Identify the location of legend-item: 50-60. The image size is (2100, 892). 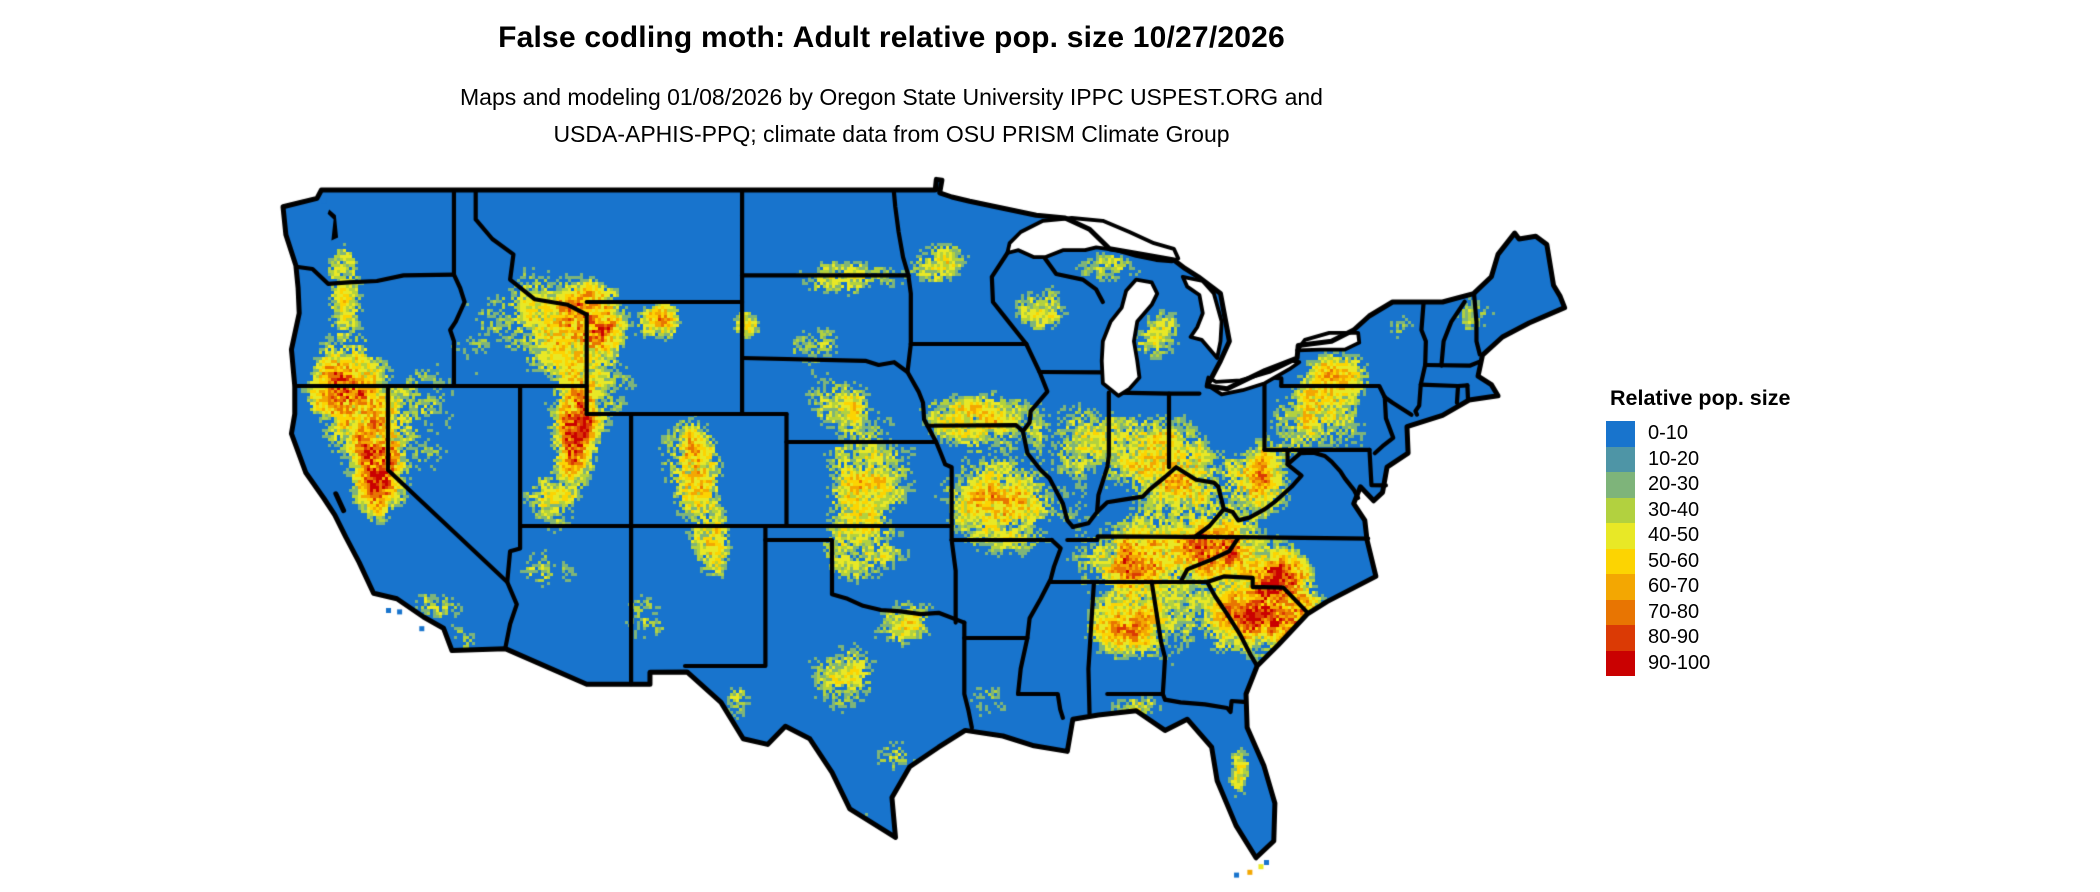
(1698, 561).